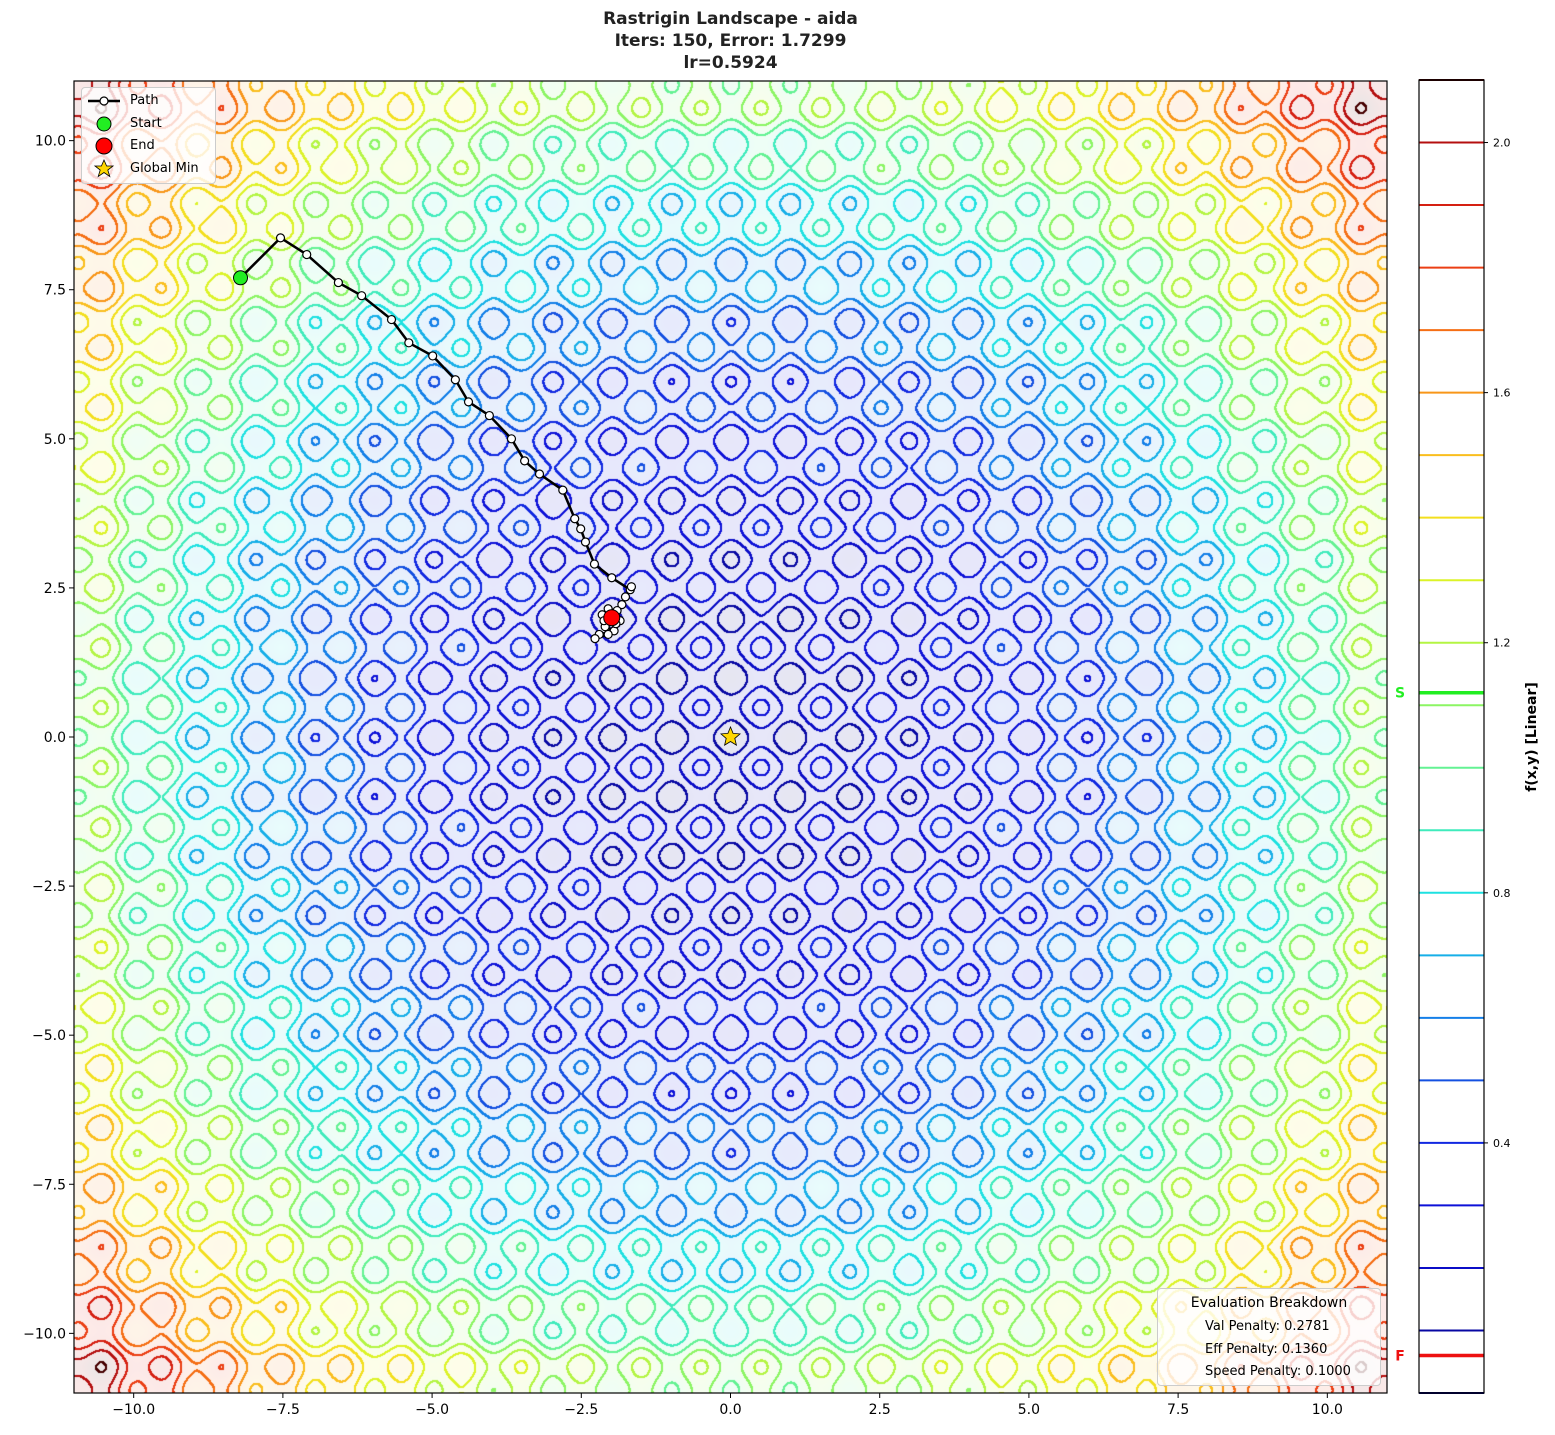 This screenshot has width=1555, height=1435. I want to click on global-min-marker, so click(730, 735).